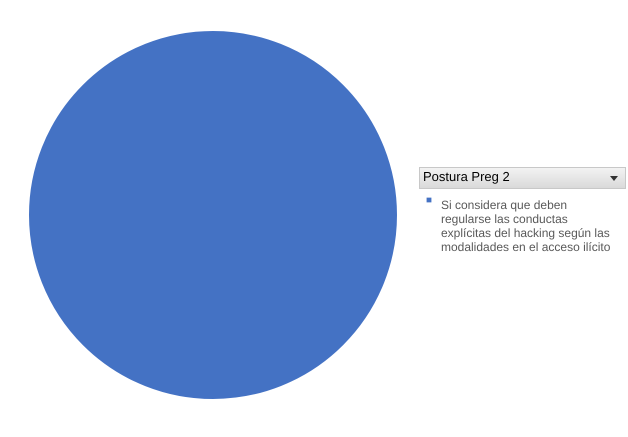 Image resolution: width=628 pixels, height=437 pixels. What do you see at coordinates (526, 226) in the screenshot?
I see `legend-label: Si considera que deben regularse las conductas explícitas del hacking según las modalidades en el acceso ilícito` at bounding box center [526, 226].